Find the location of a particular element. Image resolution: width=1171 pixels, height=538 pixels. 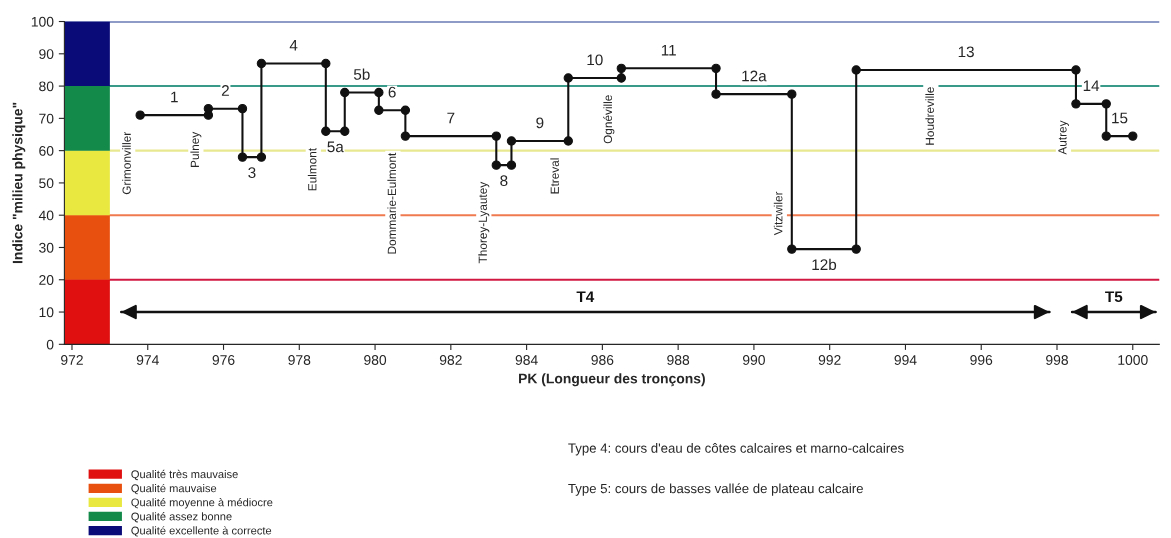

annotation: Etreval is located at coordinates (554, 176).